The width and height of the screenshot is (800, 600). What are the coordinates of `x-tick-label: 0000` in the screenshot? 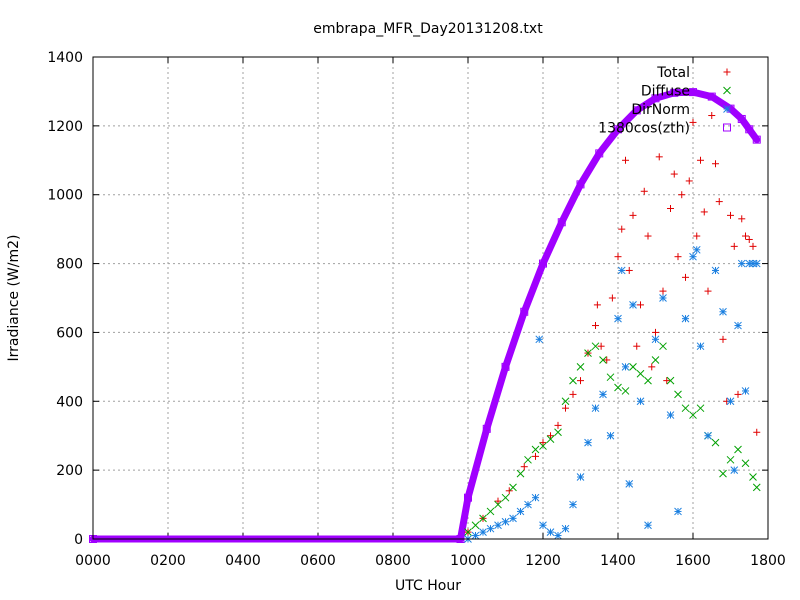 It's located at (93, 561).